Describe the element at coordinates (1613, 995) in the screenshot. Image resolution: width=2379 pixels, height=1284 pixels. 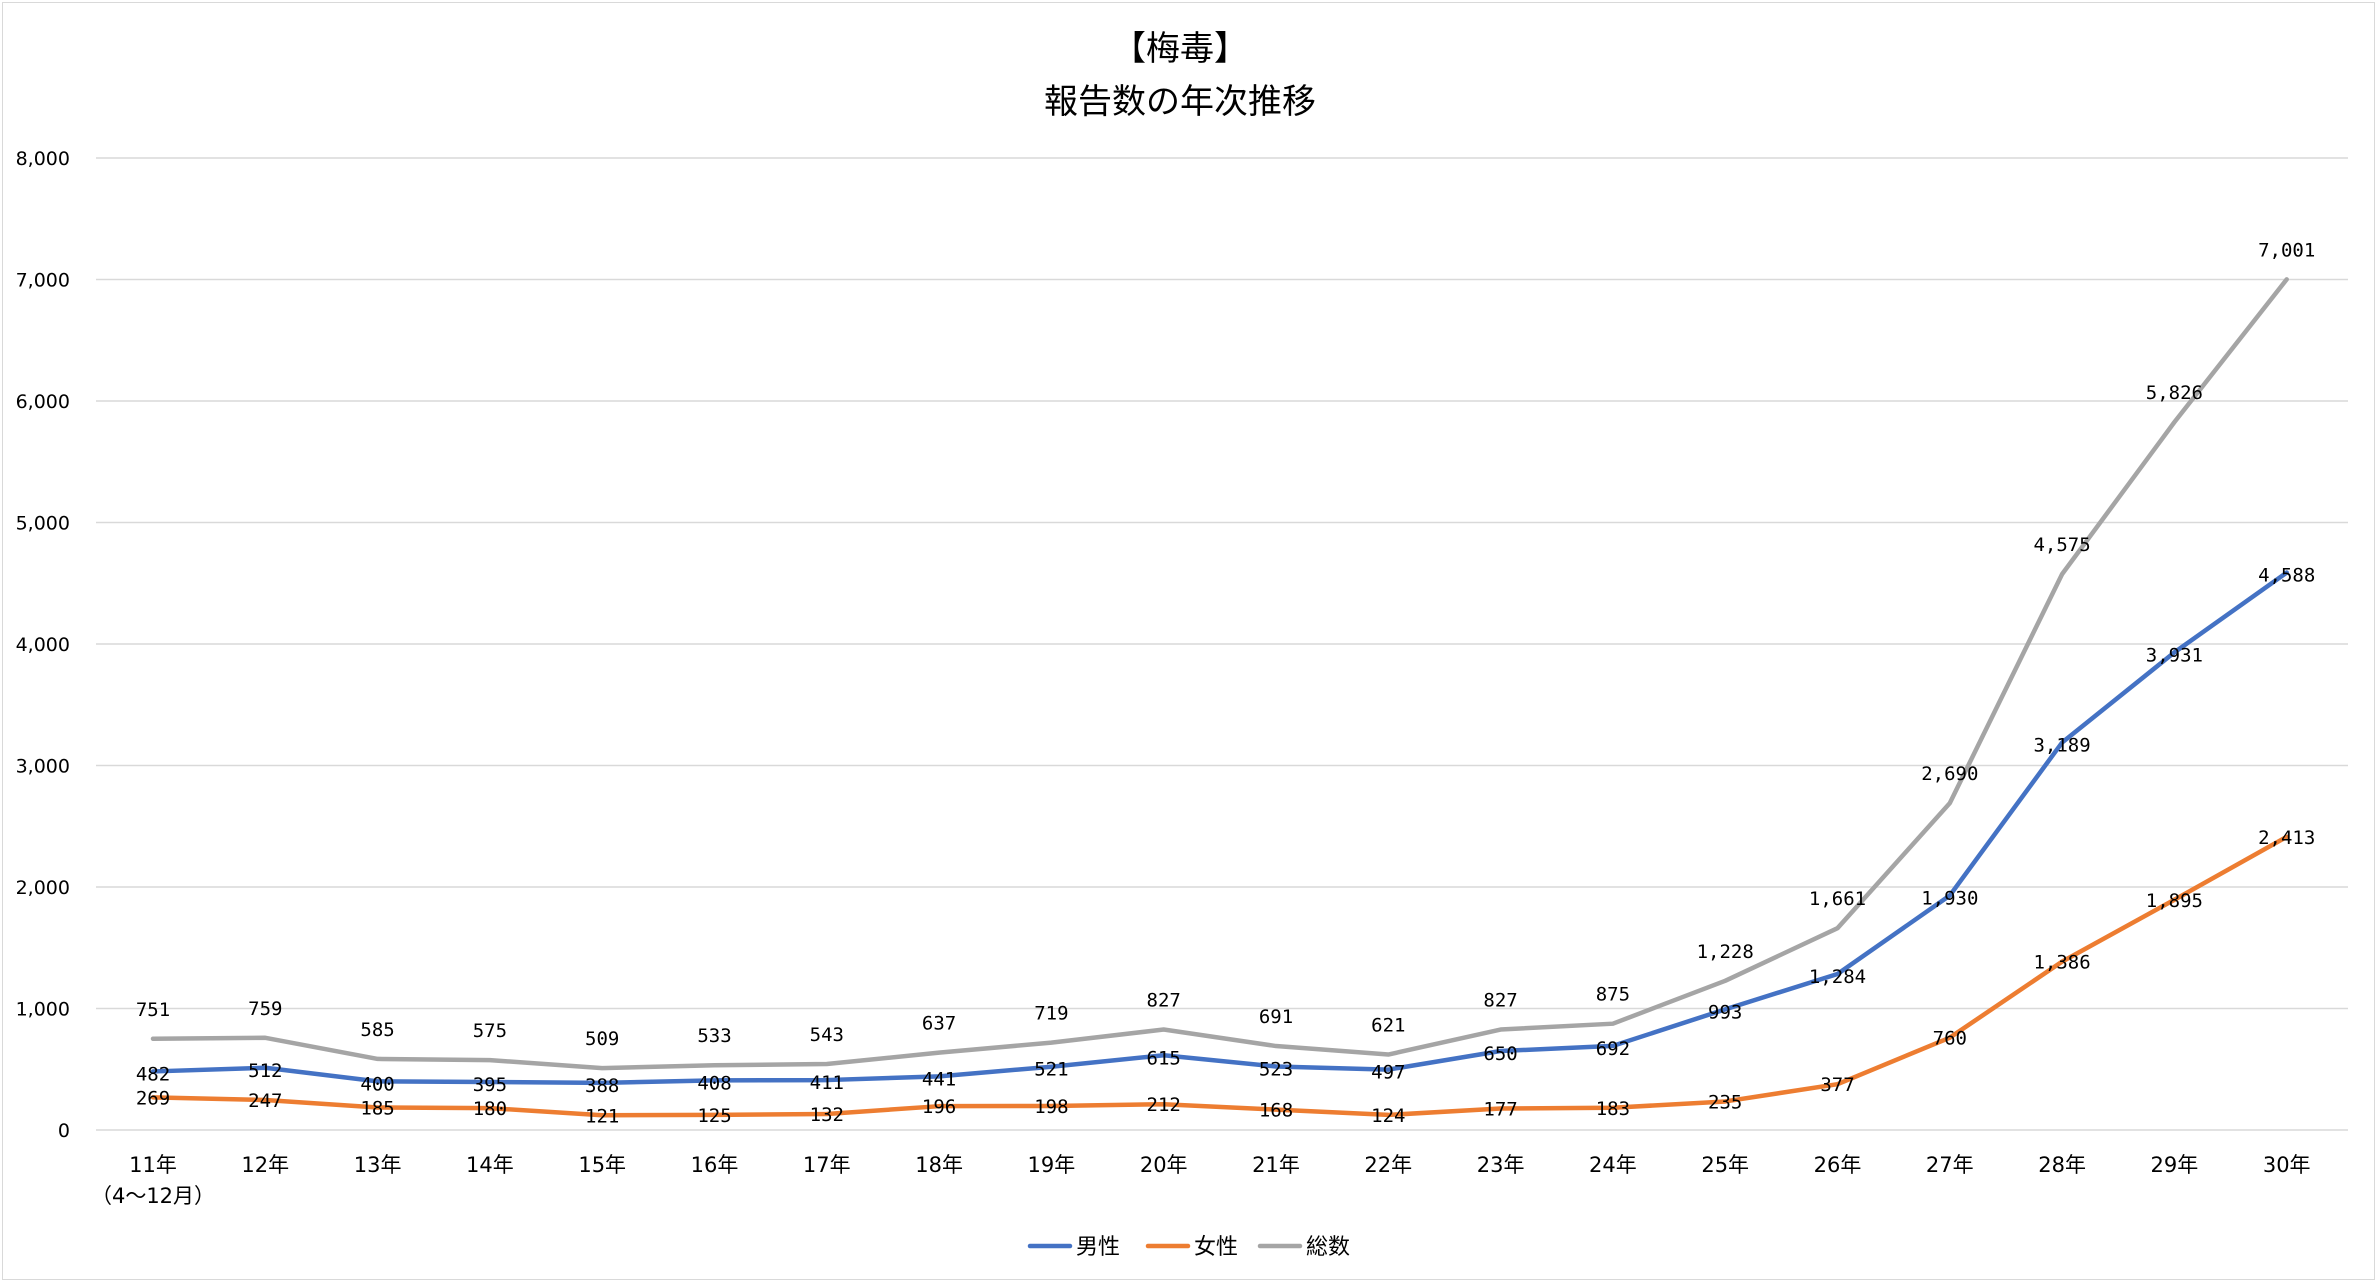
I see `data-label: 875` at that location.